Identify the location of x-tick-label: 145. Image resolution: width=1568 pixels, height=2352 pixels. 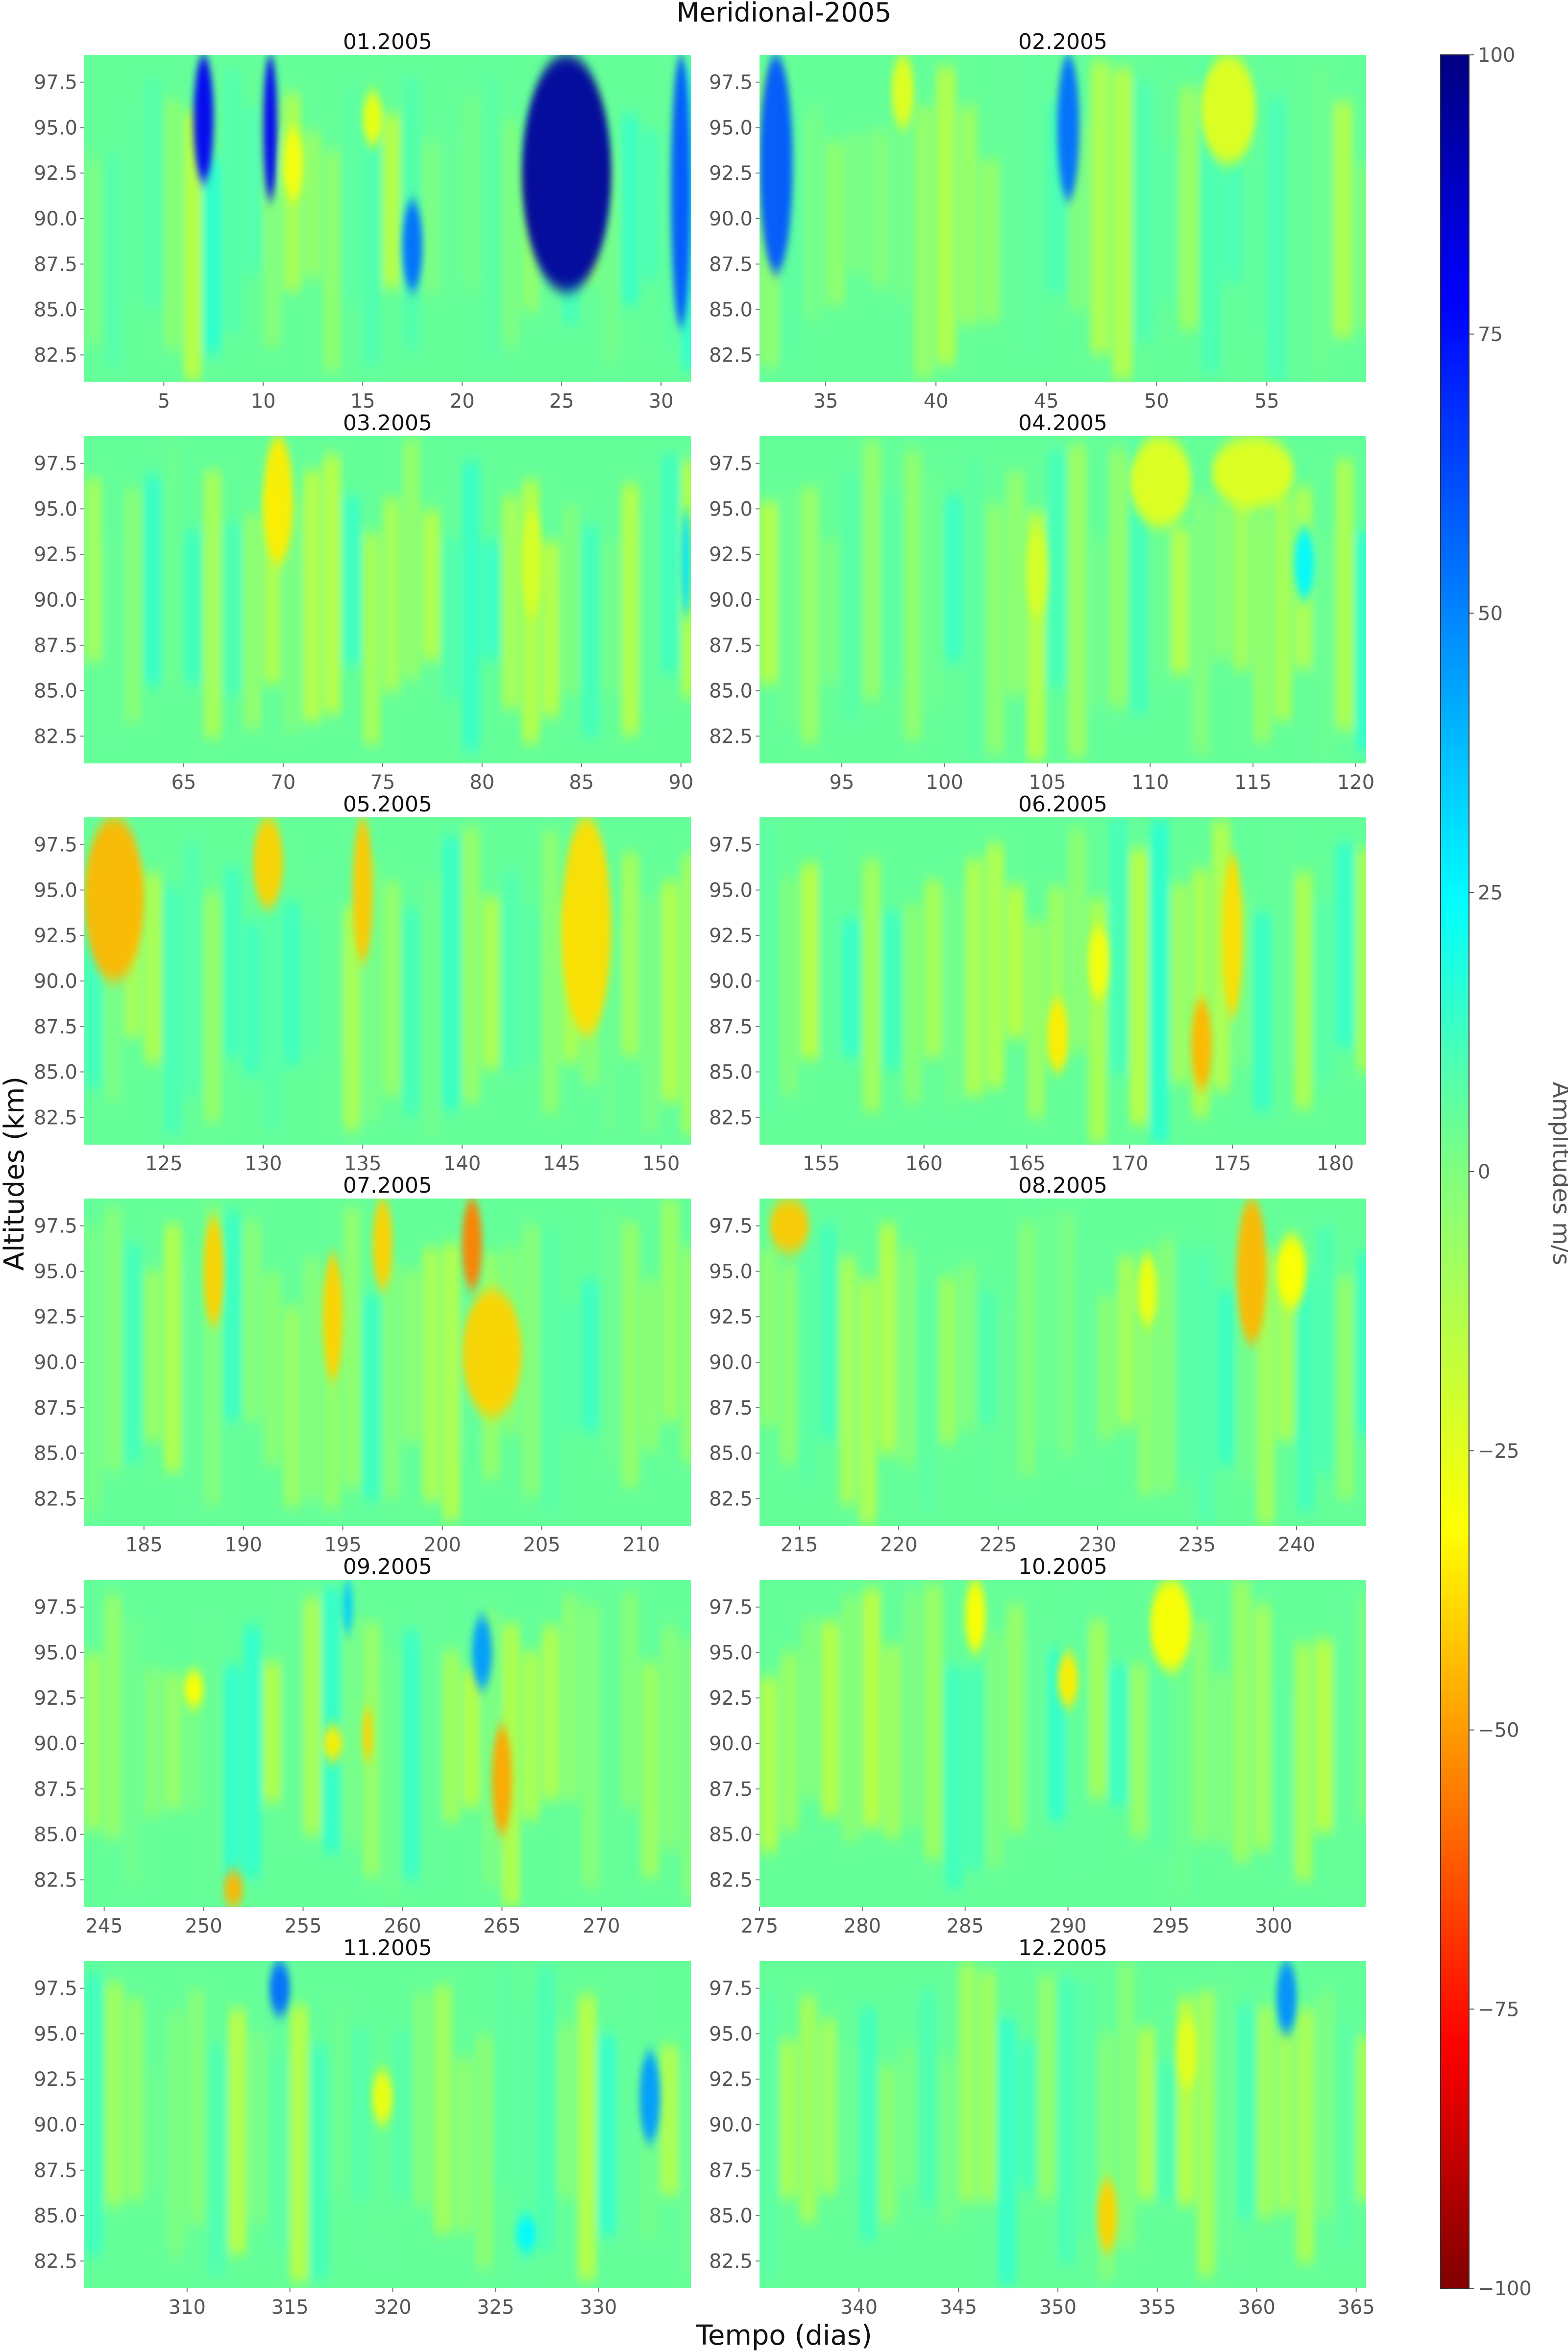
(561, 1163).